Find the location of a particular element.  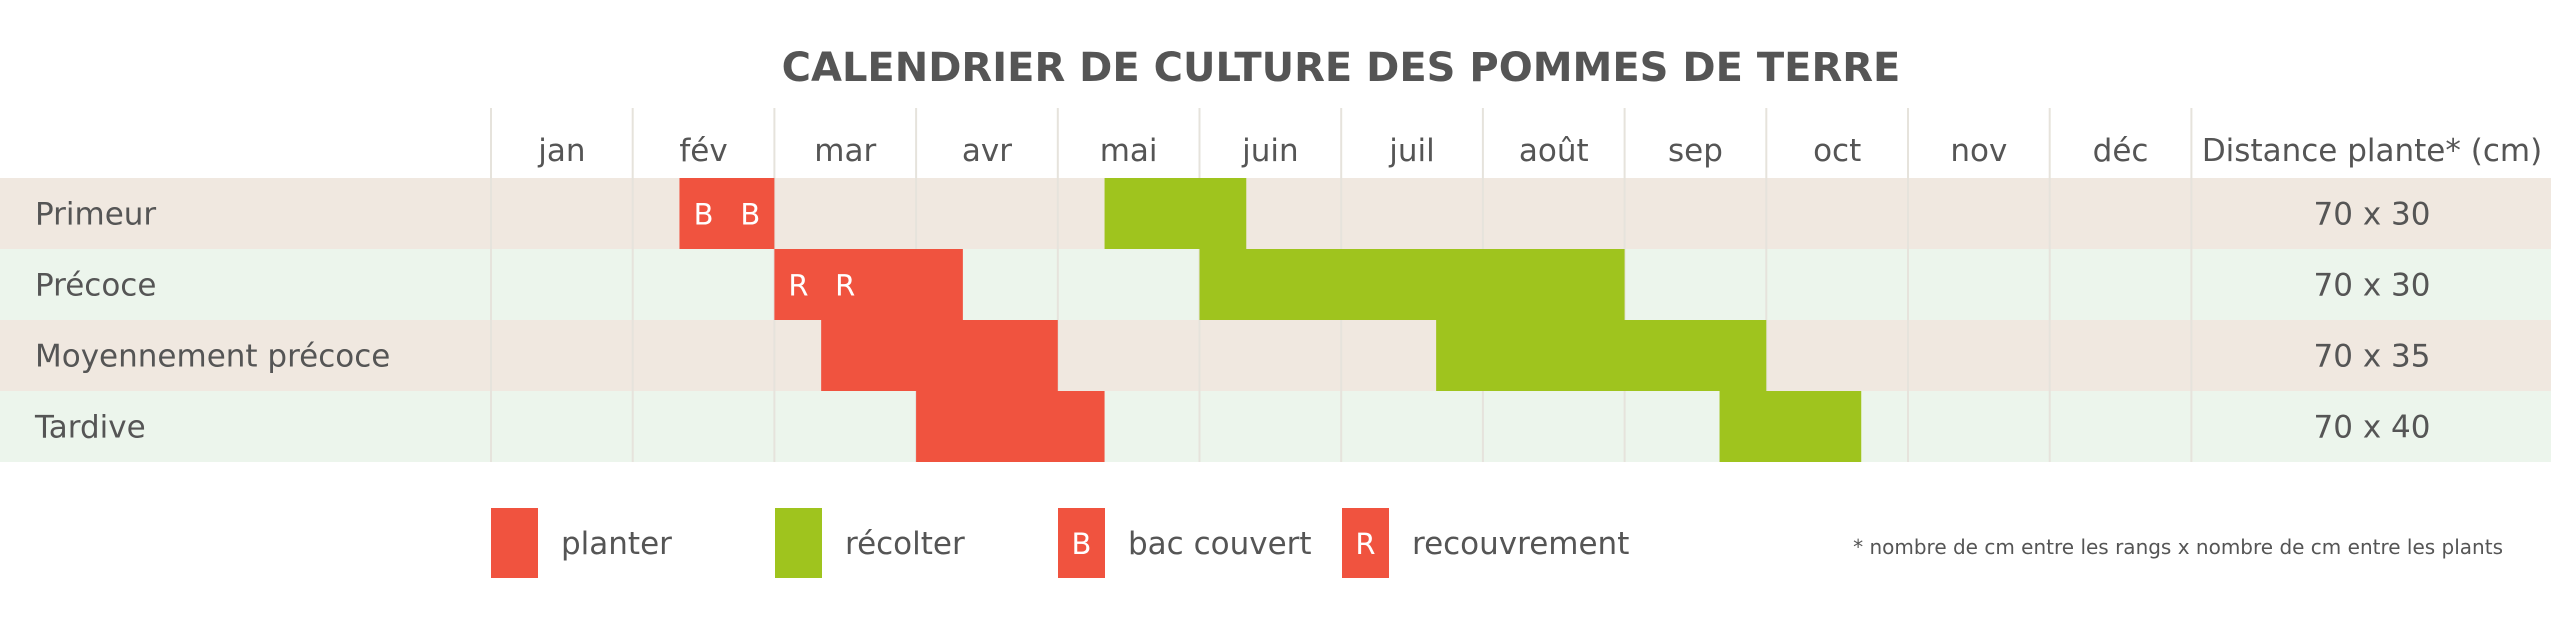

legend-swatch-letter: R is located at coordinates (1365, 544).